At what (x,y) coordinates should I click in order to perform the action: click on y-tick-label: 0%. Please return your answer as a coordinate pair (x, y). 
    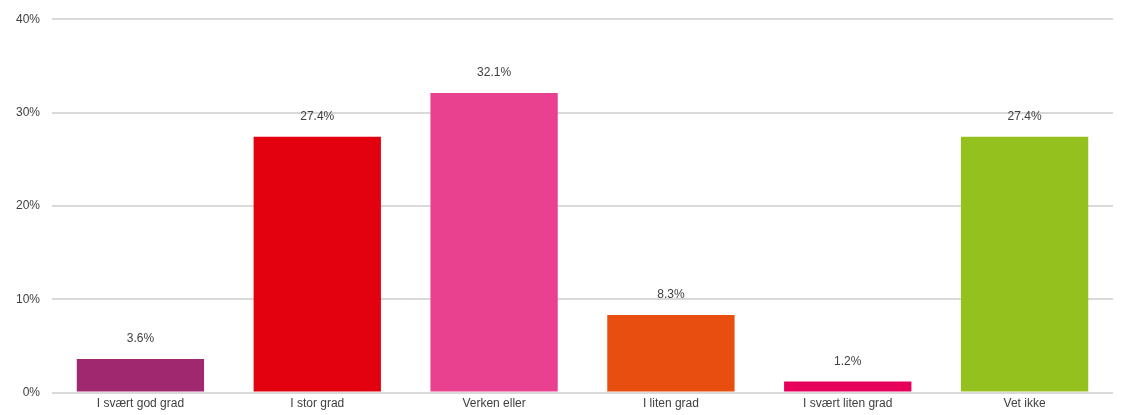
    Looking at the image, I should click on (31, 391).